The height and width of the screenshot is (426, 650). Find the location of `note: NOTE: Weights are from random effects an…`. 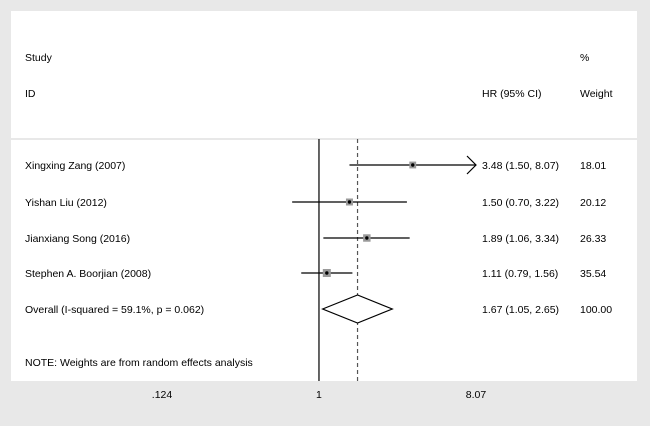

note: NOTE: Weights are from random effects an… is located at coordinates (139, 363).